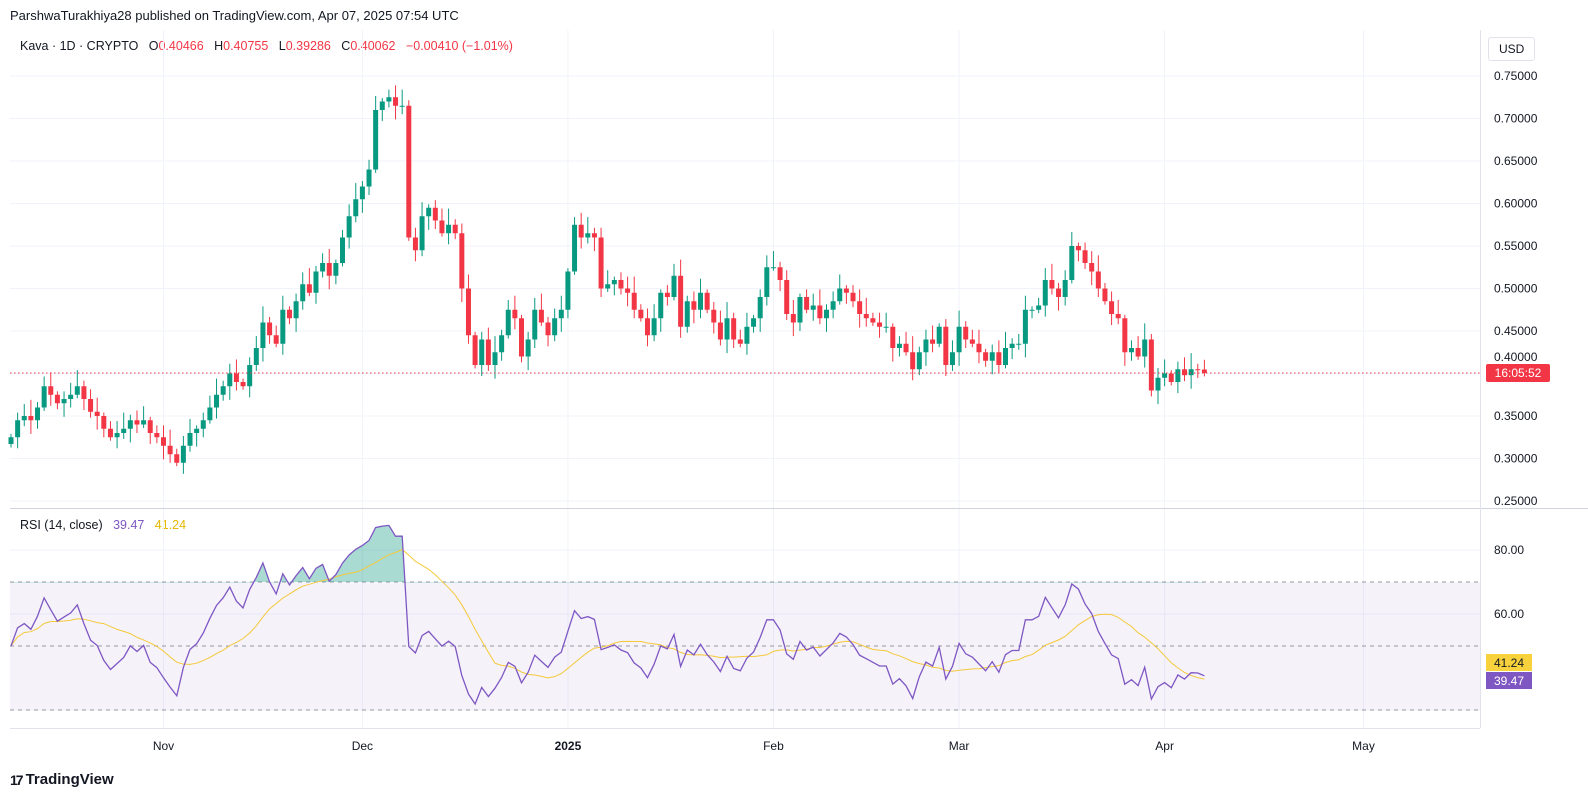 Image resolution: width=1588 pixels, height=810 pixels. Describe the element at coordinates (1516, 459) in the screenshot. I see `price-tick-label: 0.30000` at that location.